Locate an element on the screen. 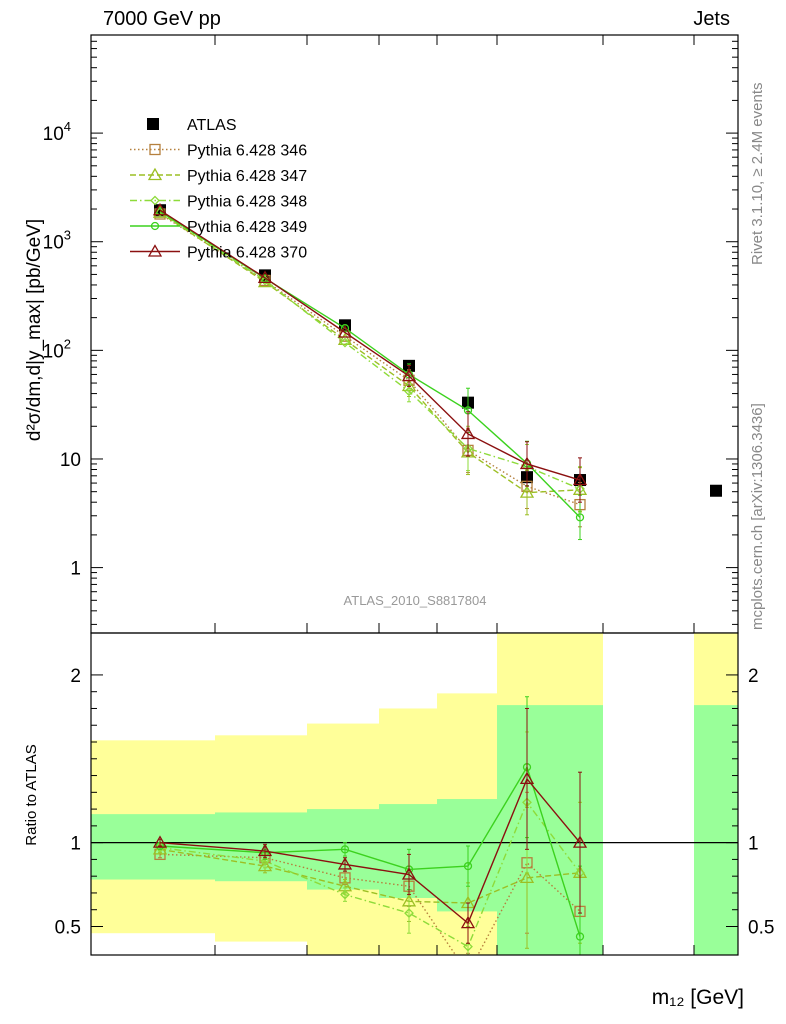 Image resolution: width=786 pixels, height=1024 pixels. xlabel: m₁₂ [GeV] is located at coordinates (698, 998).